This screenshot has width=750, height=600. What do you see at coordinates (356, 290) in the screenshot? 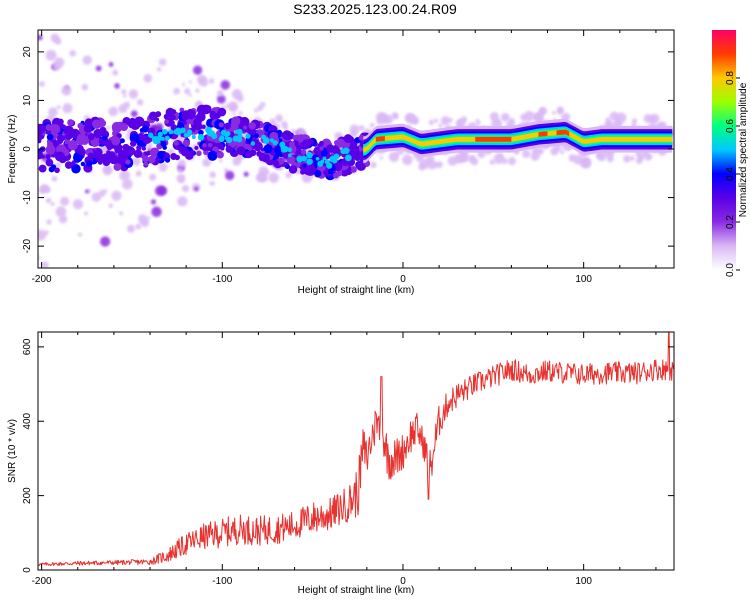
I see `spectrogram-x-label: Height of straight line (km)` at bounding box center [356, 290].